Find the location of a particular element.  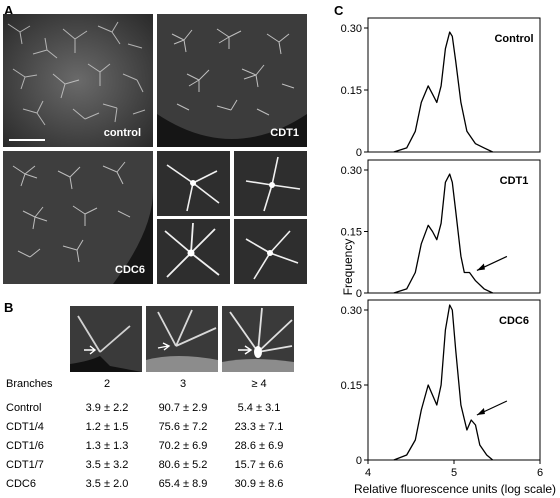

trichome-pattern-cdc6 is located at coordinates (78, 217).